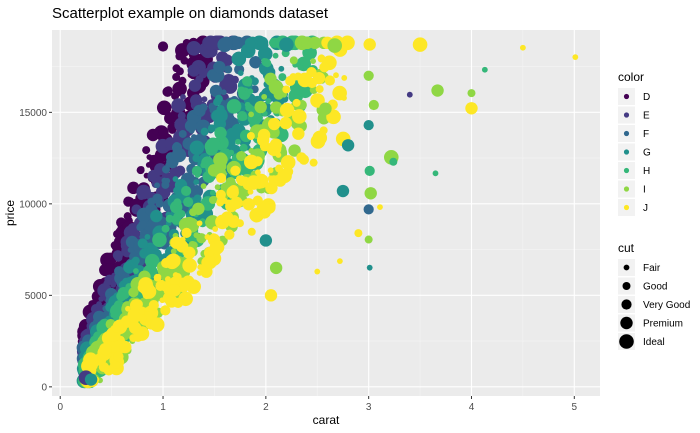 This screenshot has width=700, height=433. Describe the element at coordinates (44, 387) in the screenshot. I see `y-tick-label: 0` at that location.